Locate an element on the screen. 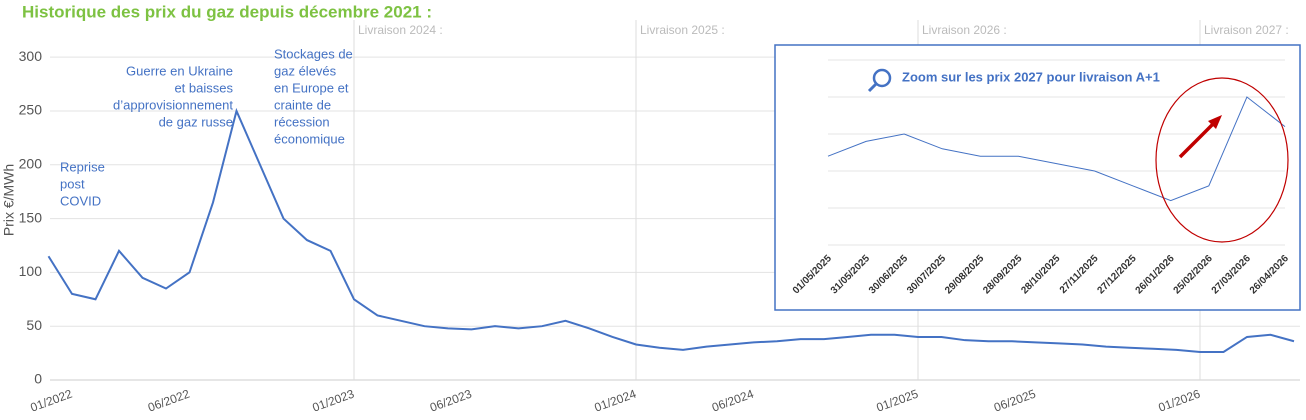  y-tick-label: 300 is located at coordinates (31, 56).